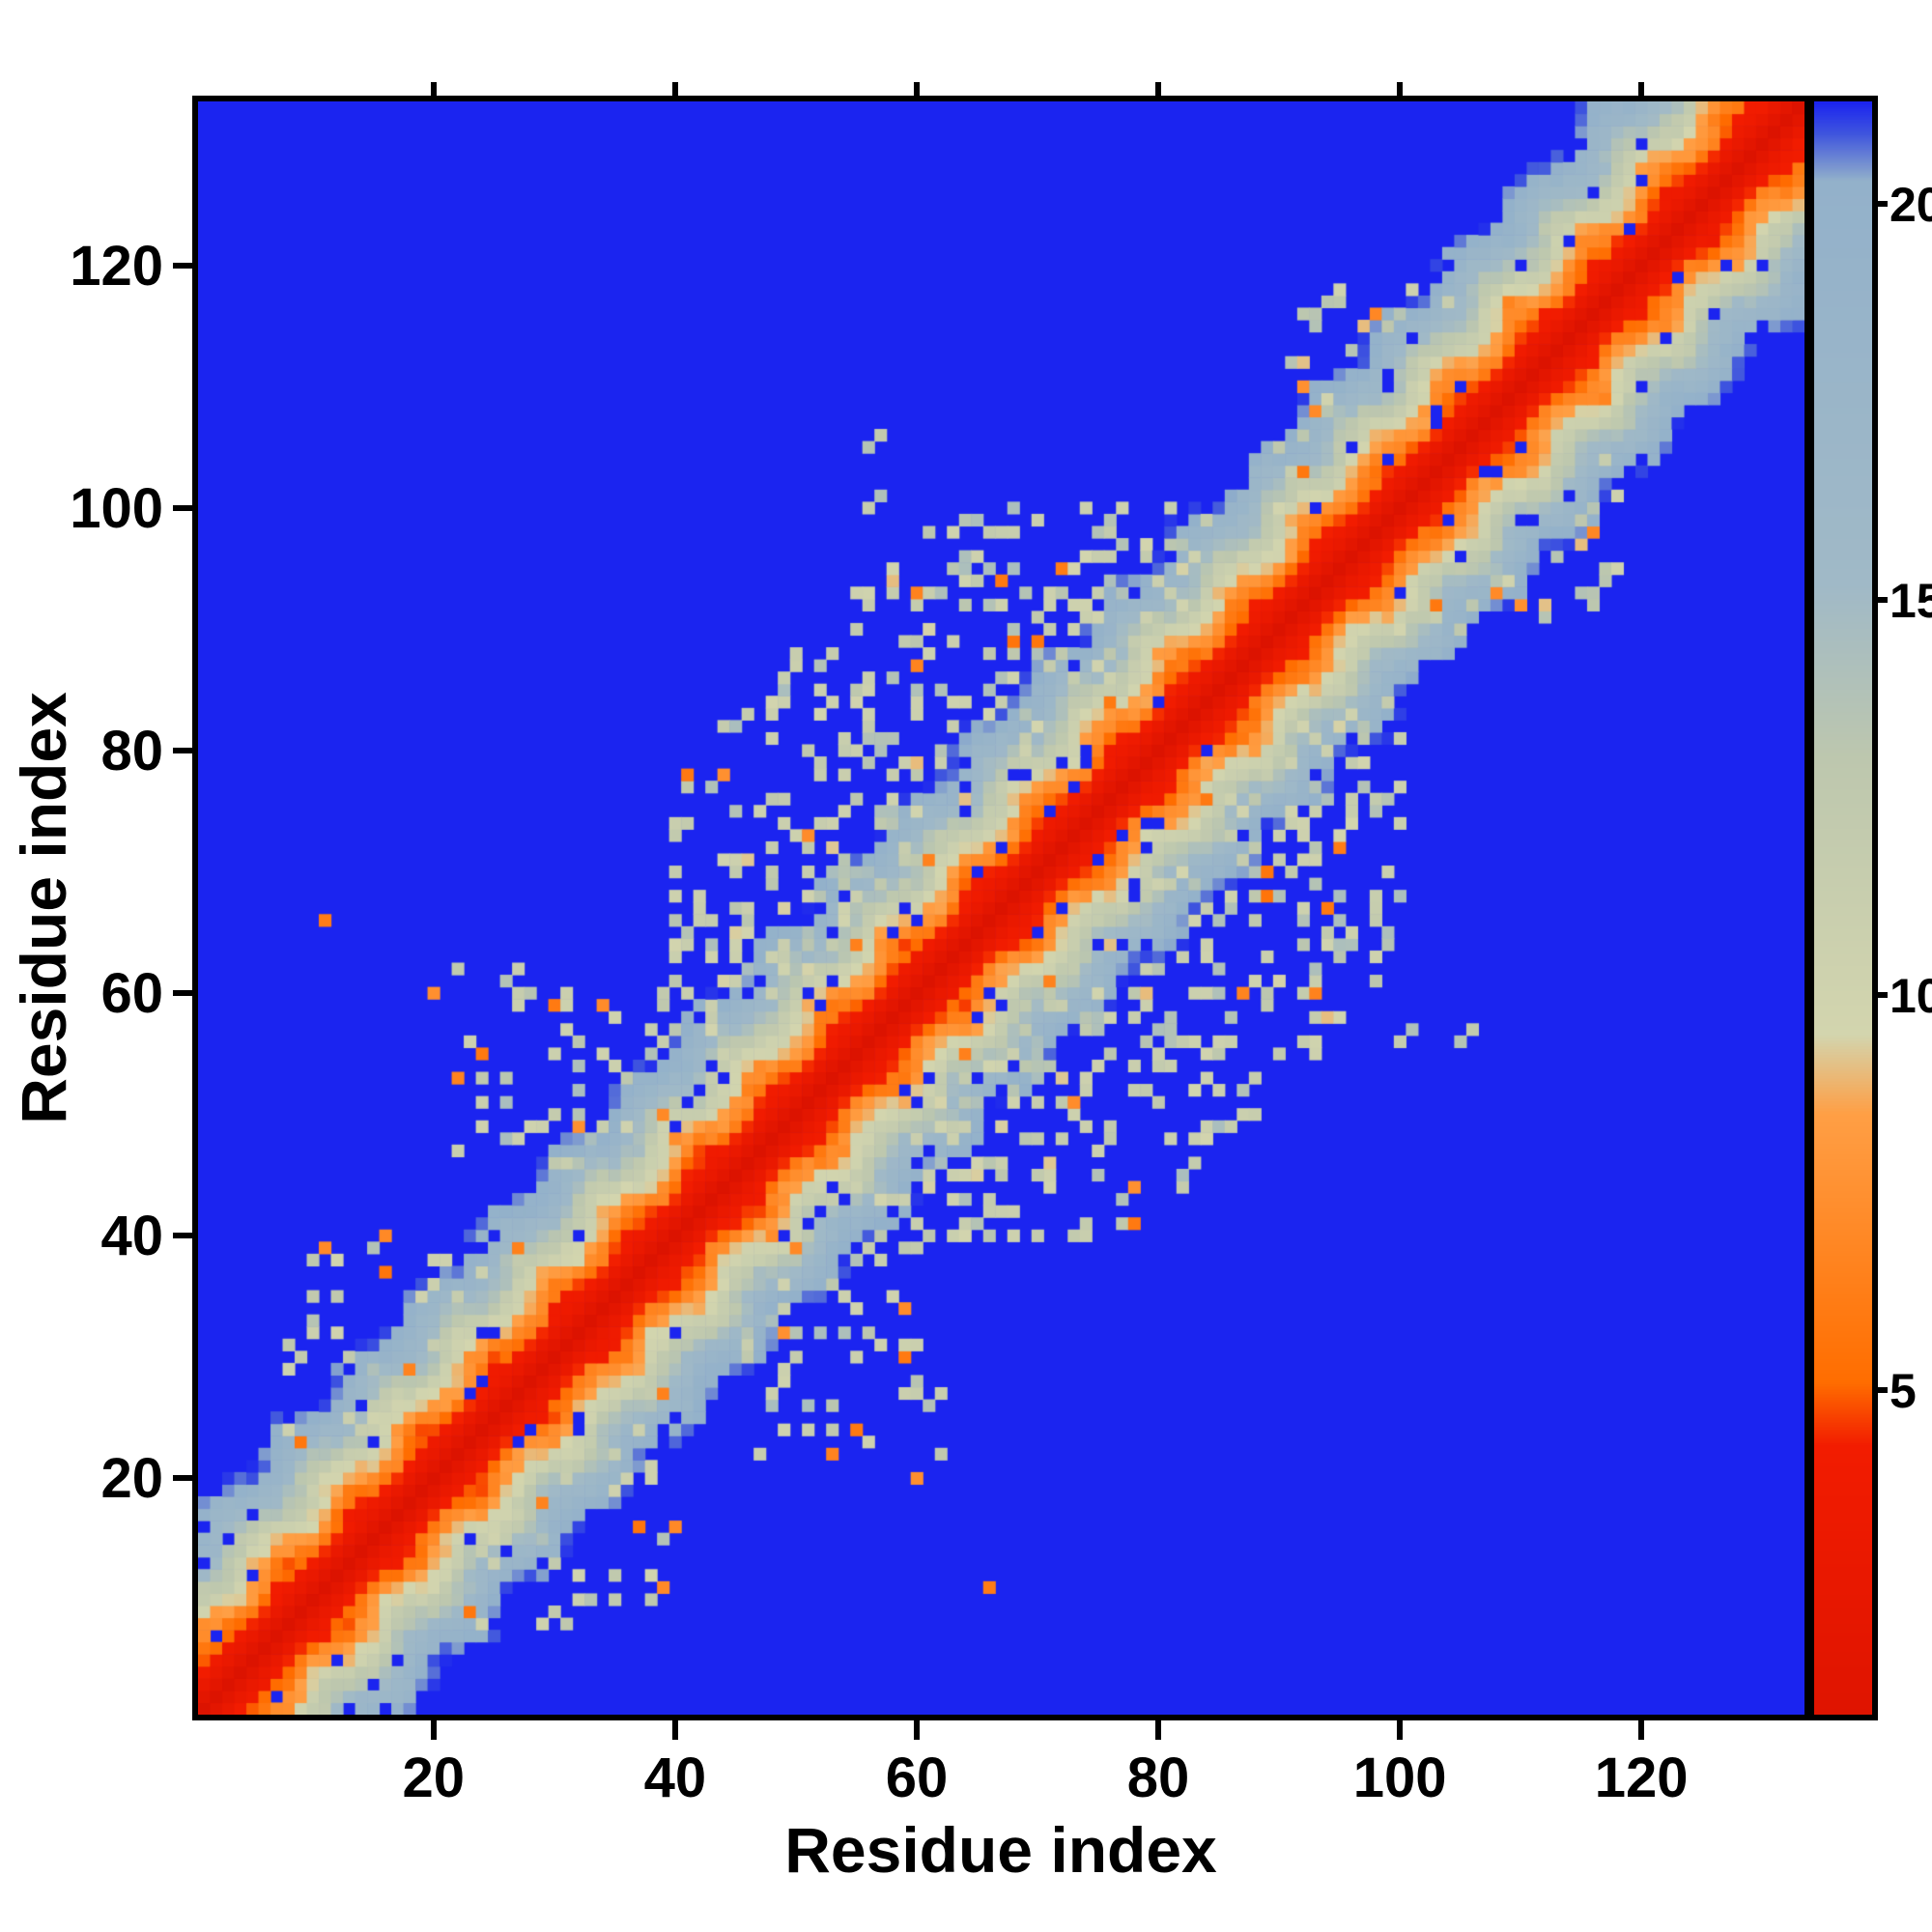  Describe the element at coordinates (1399, 1778) in the screenshot. I see `x-tick-label: 100` at that location.